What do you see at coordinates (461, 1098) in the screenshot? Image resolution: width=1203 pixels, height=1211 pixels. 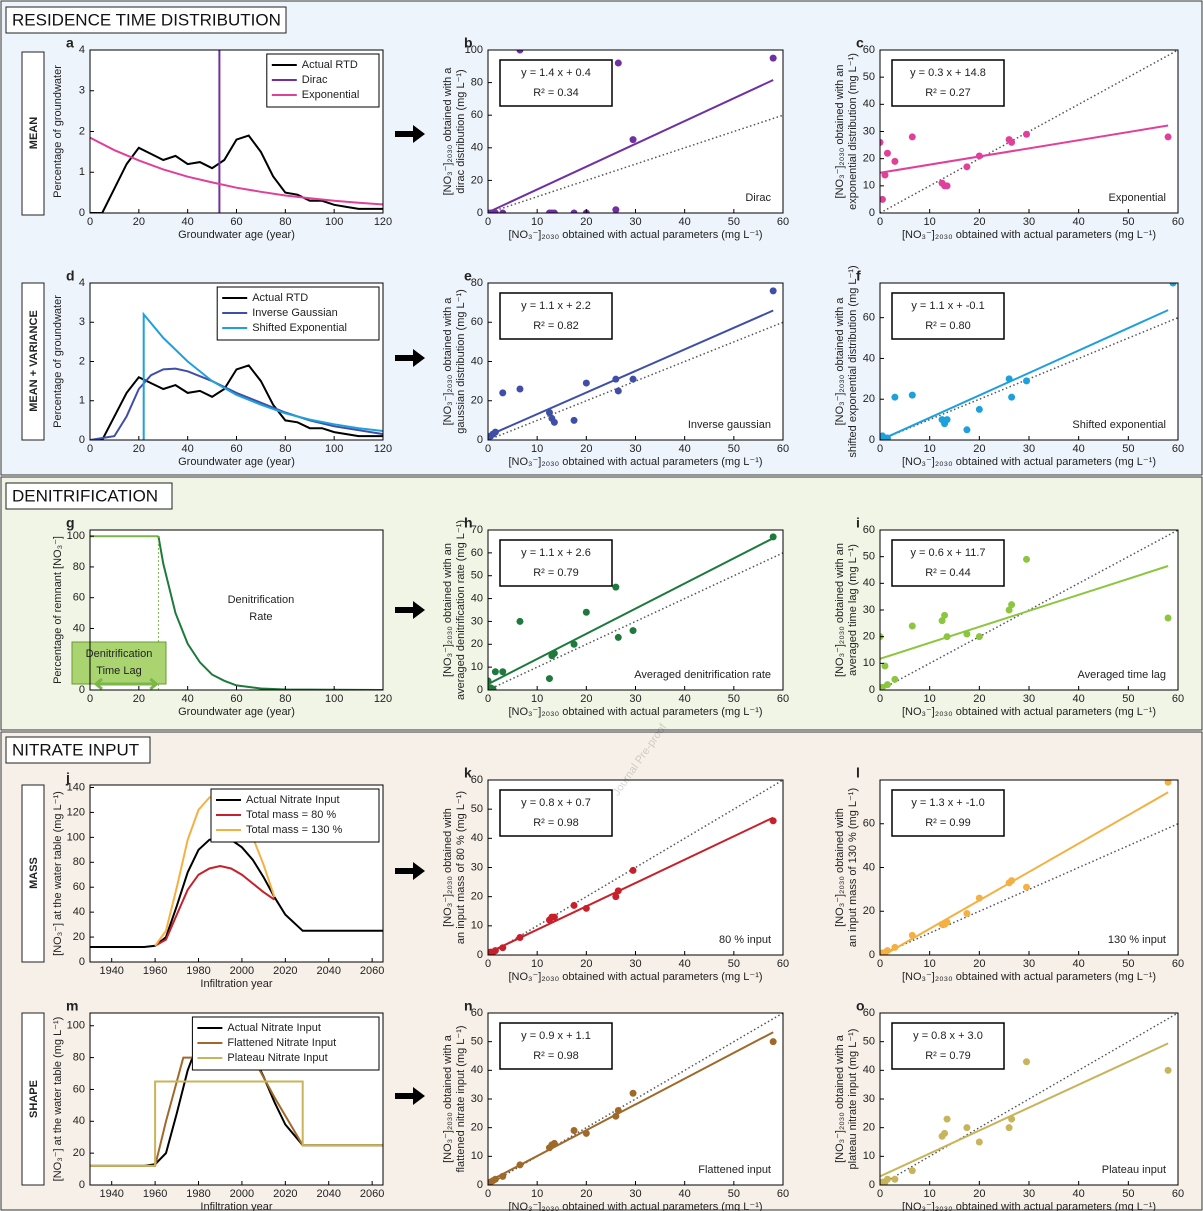 I see `y-axis-label: flattened nitrate input (mg L⁻¹)` at bounding box center [461, 1098].